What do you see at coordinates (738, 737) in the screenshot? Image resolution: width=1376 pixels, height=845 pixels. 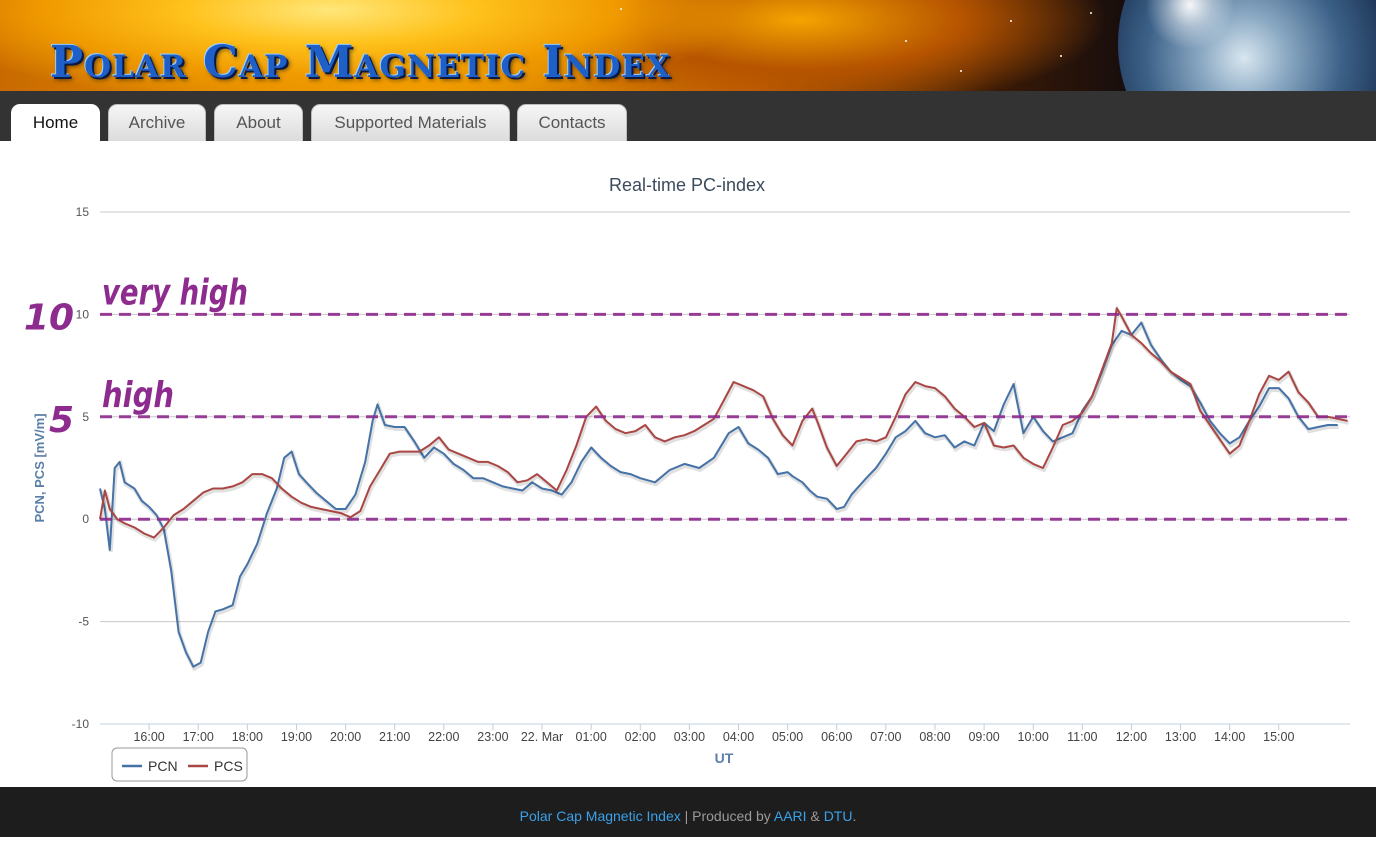 I see `x-tick-label: 04:00` at bounding box center [738, 737].